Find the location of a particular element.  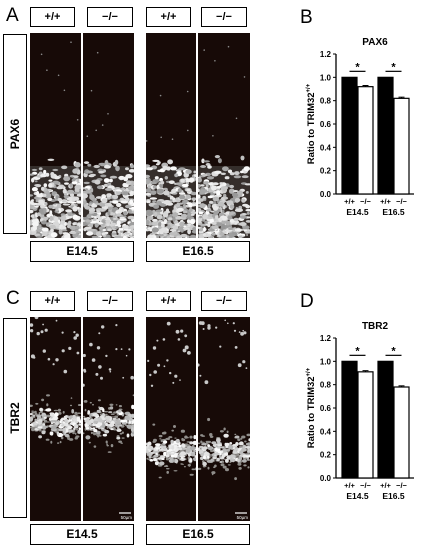

chart-title: TBR2 is located at coordinates (375, 326).